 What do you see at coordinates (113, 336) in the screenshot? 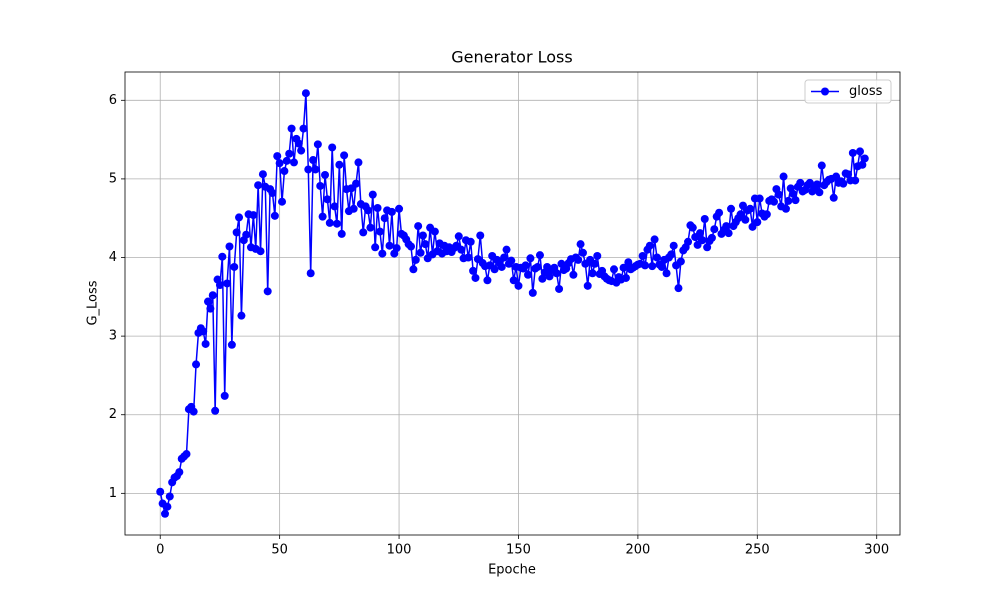
I see `y-tick-label: 3` at bounding box center [113, 336].